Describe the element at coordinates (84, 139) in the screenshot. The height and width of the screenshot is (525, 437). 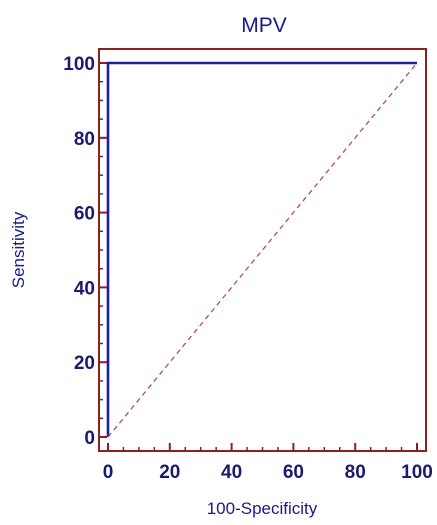
I see `y-tick-label: 80` at that location.